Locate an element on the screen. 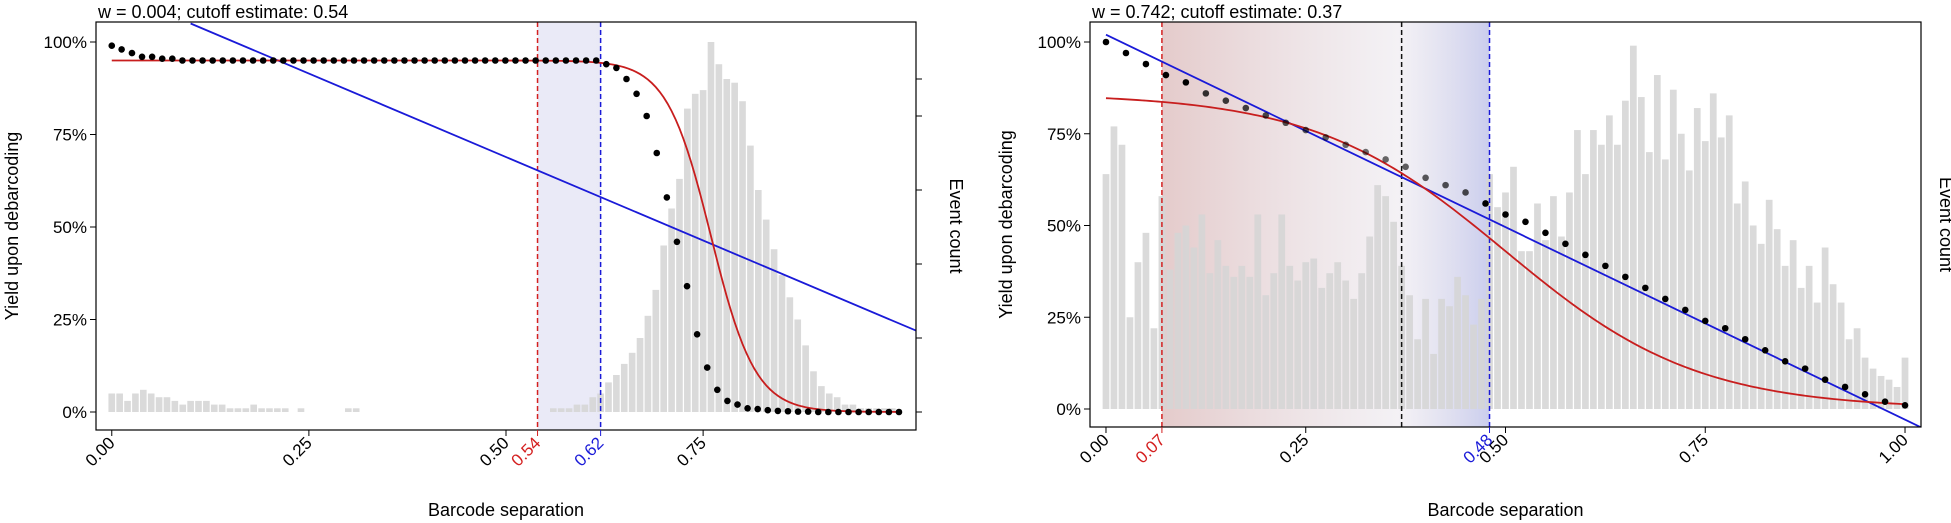  chart-title: w = 0.742; cutoff estimate: 0.37 is located at coordinates (1216, 12).